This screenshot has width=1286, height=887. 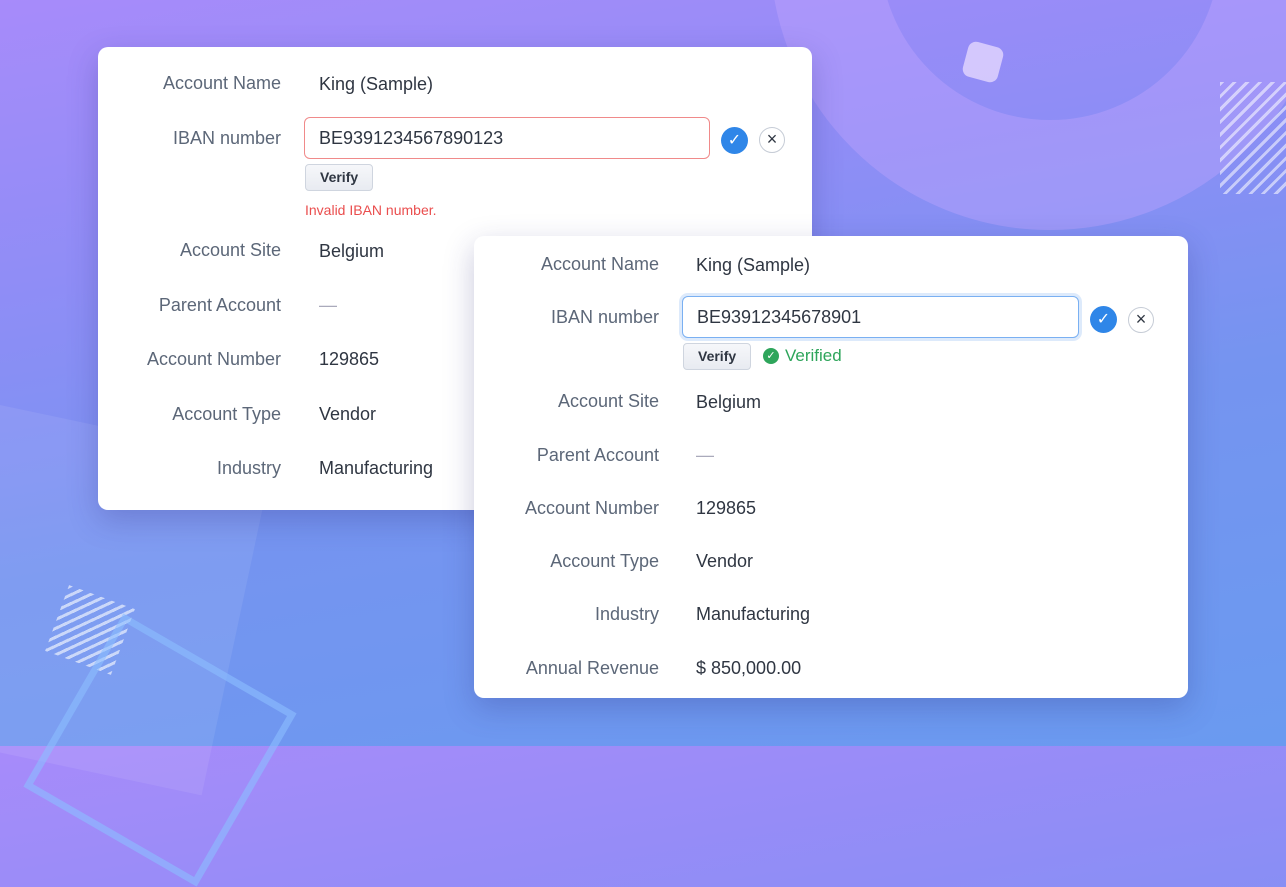 What do you see at coordinates (371, 210) in the screenshot?
I see `iban-error-message: Invalid IBAN number.` at bounding box center [371, 210].